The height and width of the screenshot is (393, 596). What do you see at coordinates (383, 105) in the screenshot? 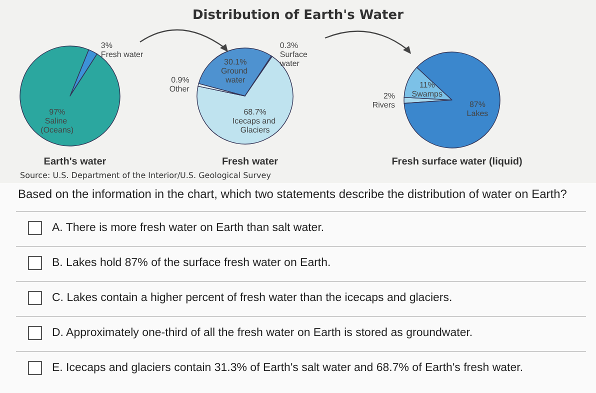
I see `slice-label: Rivers` at bounding box center [383, 105].